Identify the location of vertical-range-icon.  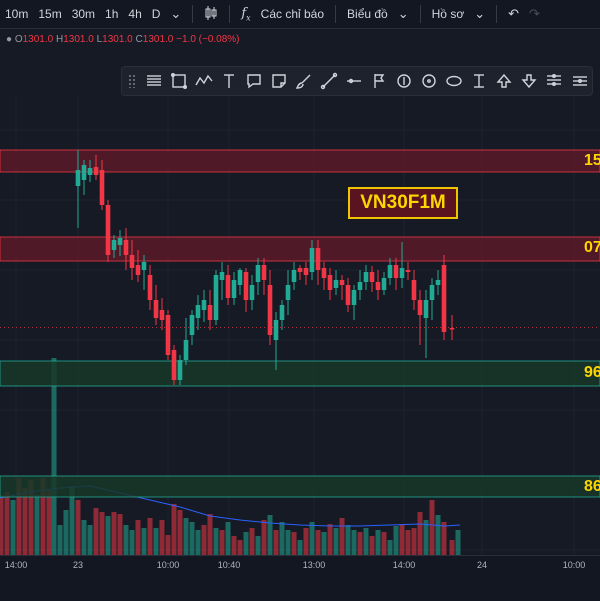
(479, 81).